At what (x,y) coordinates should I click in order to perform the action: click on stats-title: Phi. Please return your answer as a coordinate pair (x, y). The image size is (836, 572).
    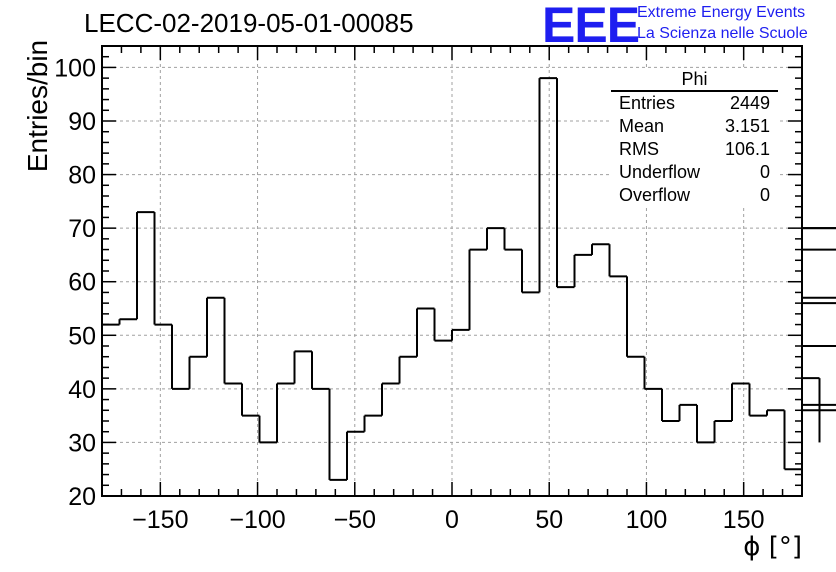
    Looking at the image, I should click on (694, 80).